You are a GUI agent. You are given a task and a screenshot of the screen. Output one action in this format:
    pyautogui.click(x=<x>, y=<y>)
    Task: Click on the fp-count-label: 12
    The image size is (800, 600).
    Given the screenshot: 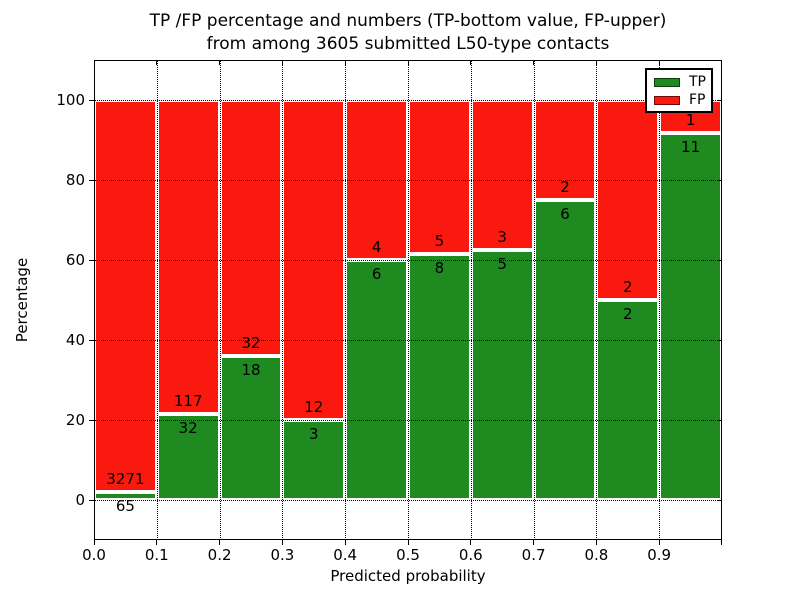 What is the action you would take?
    pyautogui.click(x=314, y=407)
    